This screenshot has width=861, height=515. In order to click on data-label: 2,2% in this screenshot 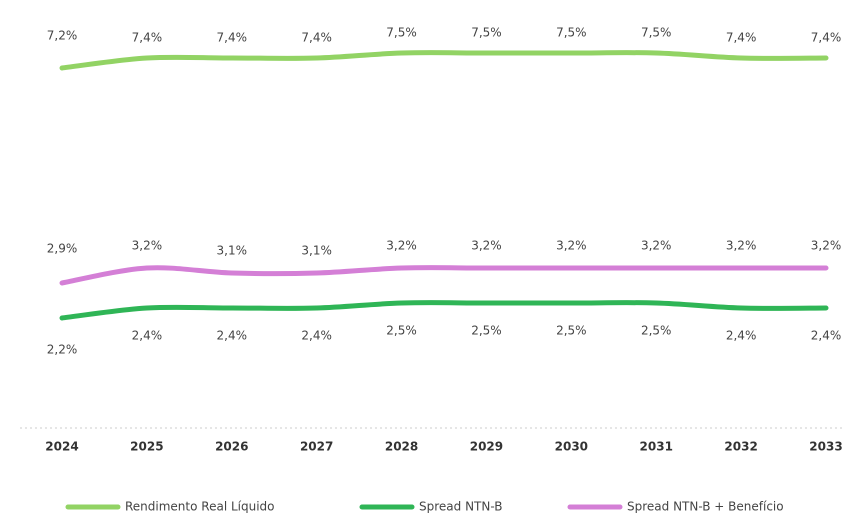, I will do `click(62, 350)`.